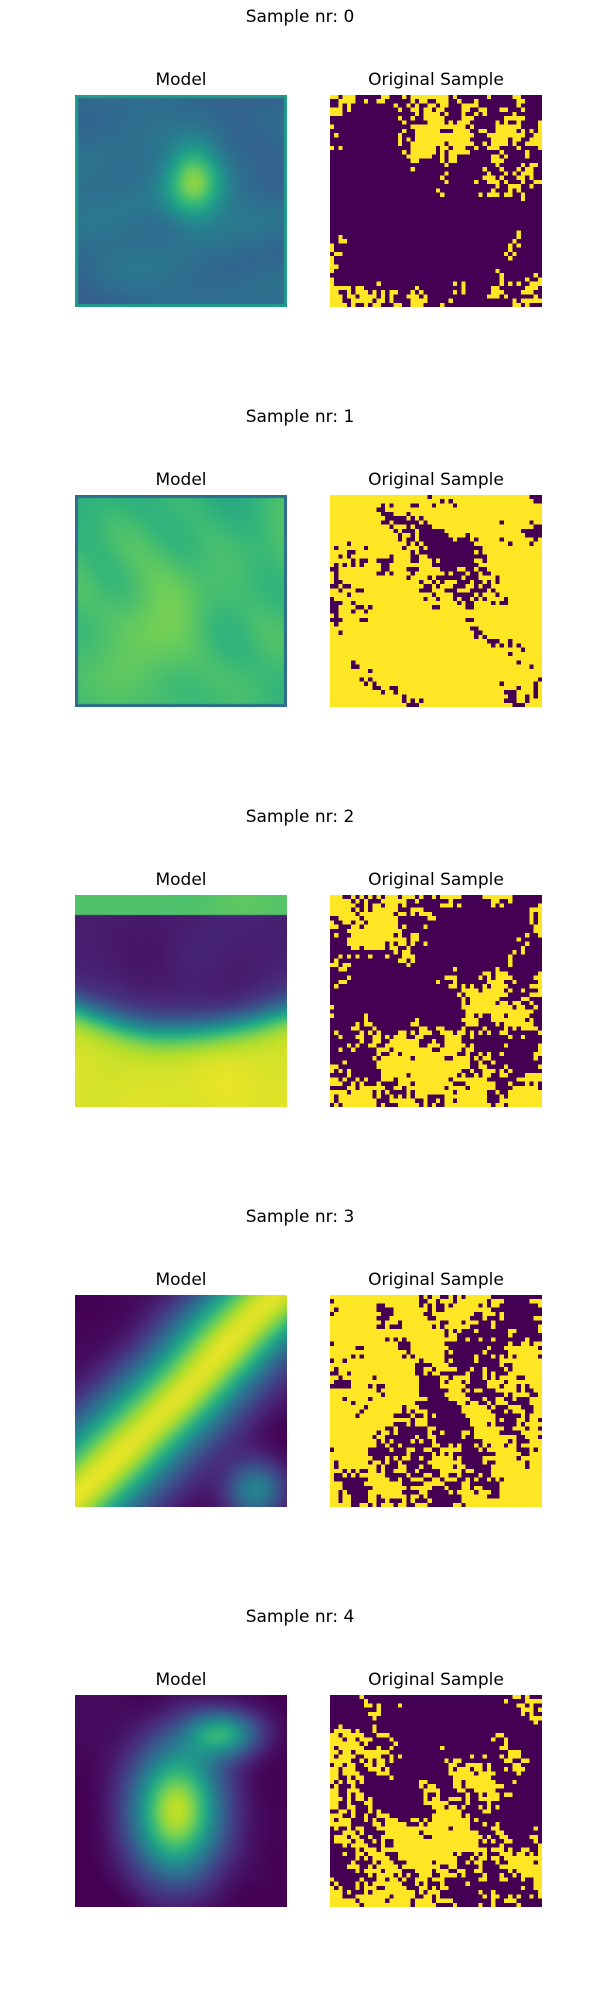  What do you see at coordinates (300, 417) in the screenshot?
I see `sample-title: Sample nr: 1` at bounding box center [300, 417].